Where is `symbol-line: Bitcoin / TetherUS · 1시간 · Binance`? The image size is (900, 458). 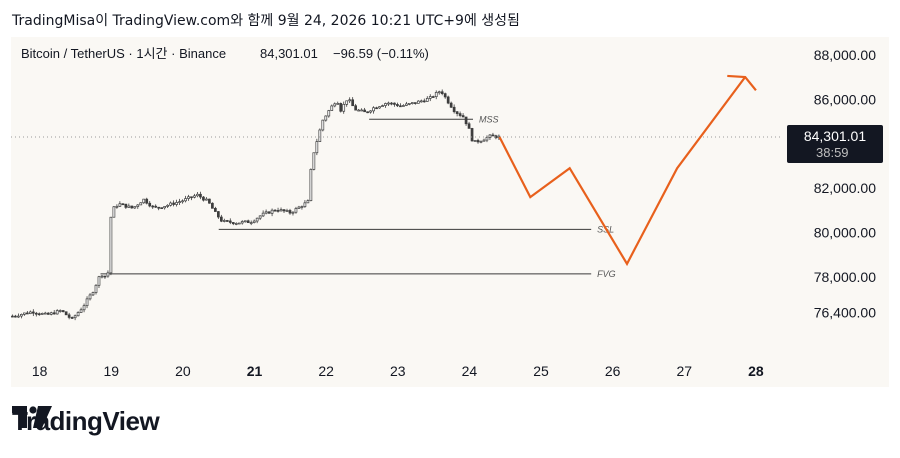
symbol-line: Bitcoin / TetherUS · 1시간 · Binance is located at coordinates (123, 53).